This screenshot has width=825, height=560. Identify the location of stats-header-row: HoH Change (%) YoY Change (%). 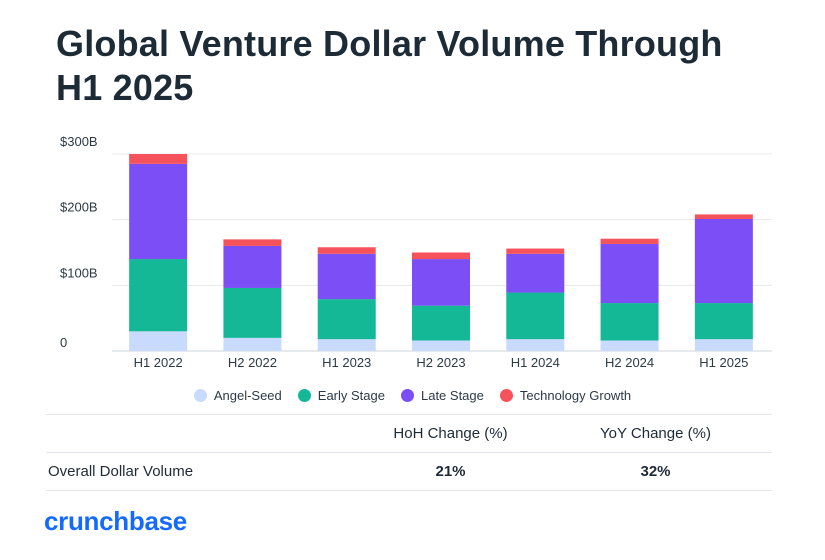
(409, 433).